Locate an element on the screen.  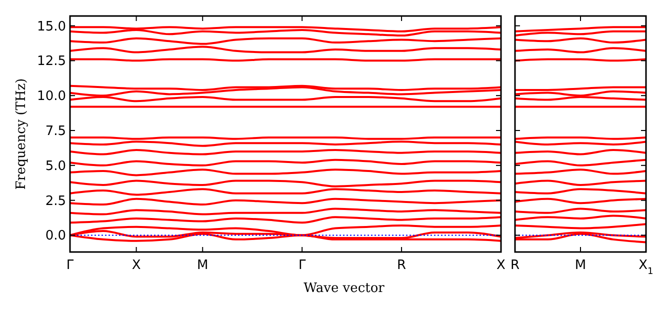
y-tick-label: 2.5 is located at coordinates (55, 201).